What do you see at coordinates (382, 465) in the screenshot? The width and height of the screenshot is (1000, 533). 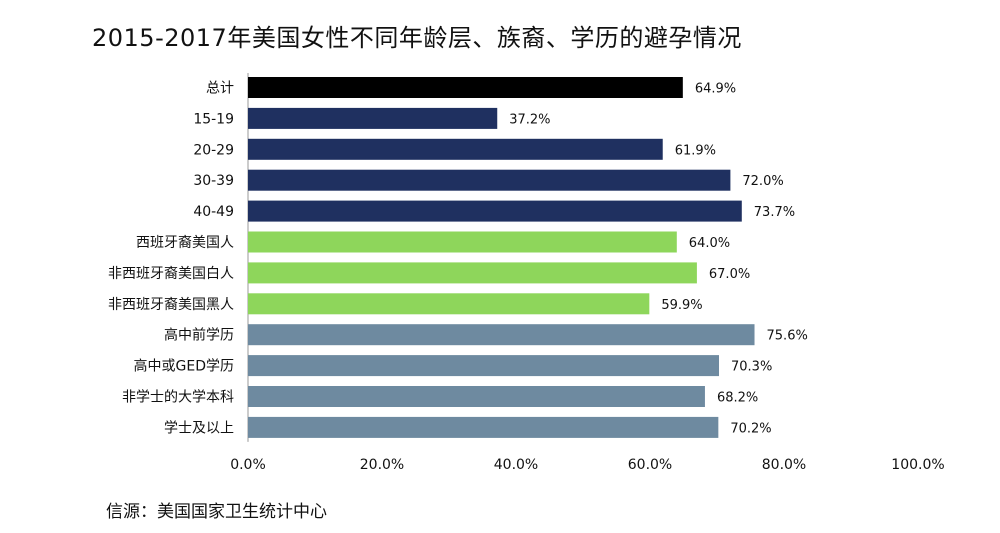 I see `x-tick-label: 20.0%` at bounding box center [382, 465].